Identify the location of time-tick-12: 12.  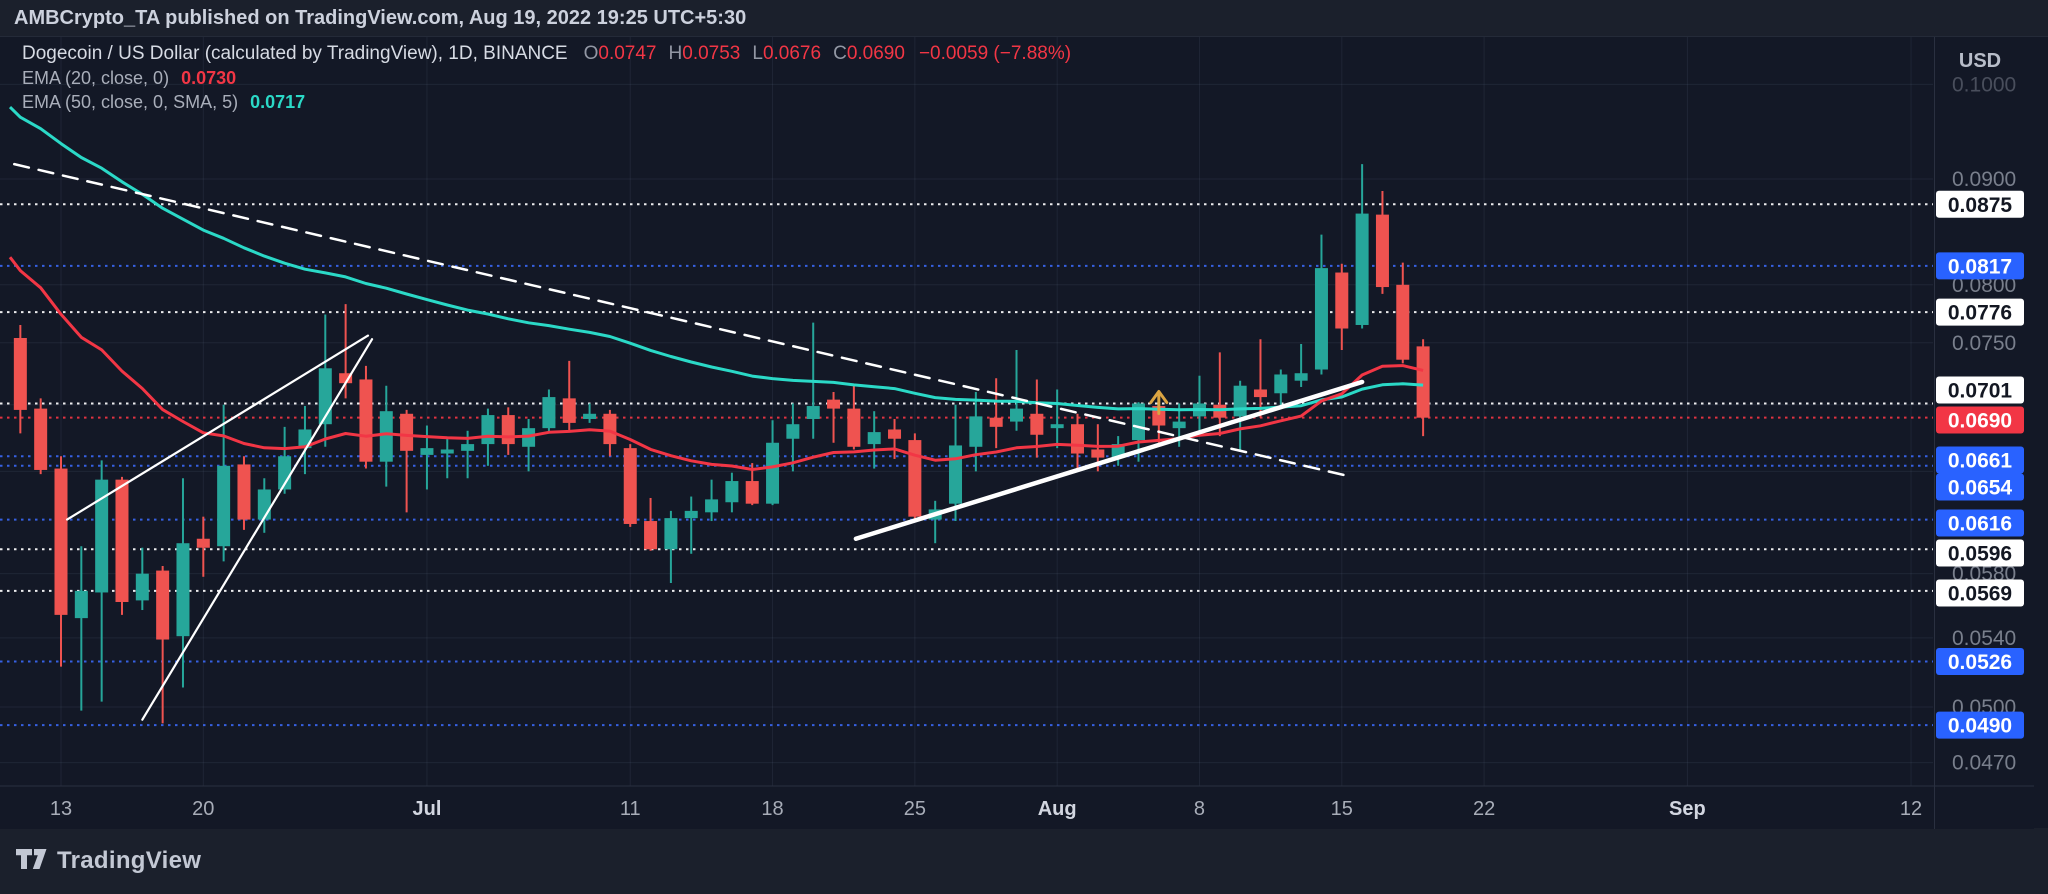
(1911, 809).